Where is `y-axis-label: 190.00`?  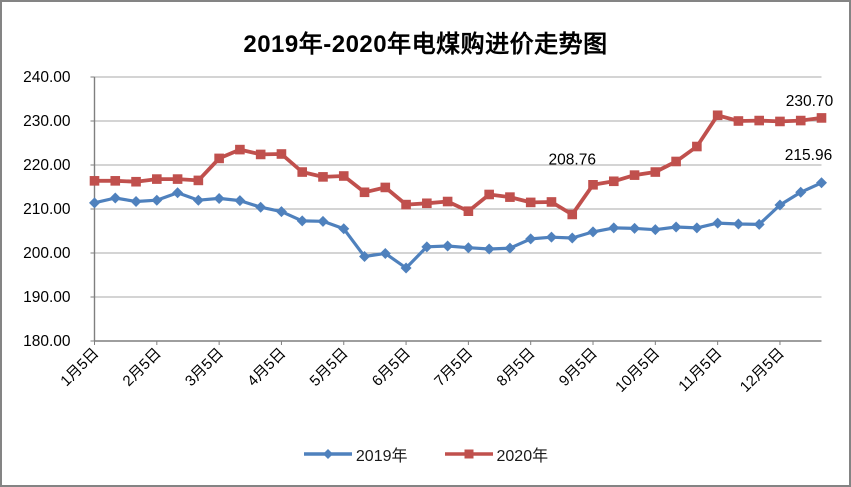
y-axis-label: 190.00 is located at coordinates (47, 297).